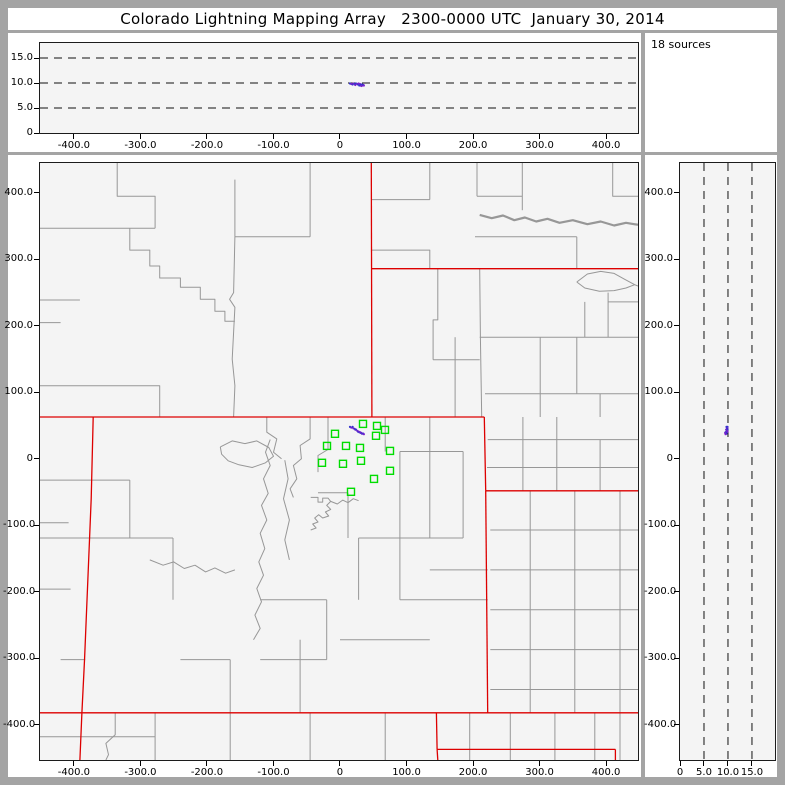 The image size is (785, 785). Describe the element at coordinates (406, 145) in the screenshot. I see `ew-axis-tick-label: 100.0` at that location.